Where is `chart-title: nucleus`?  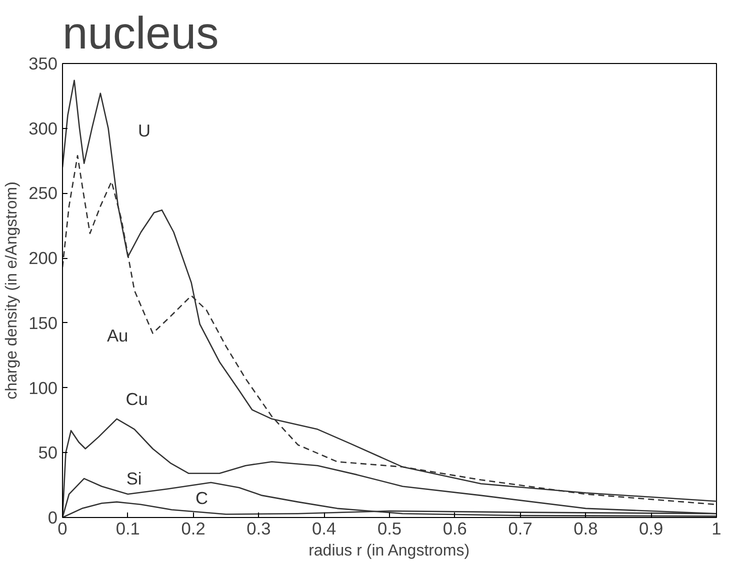 chart-title: nucleus is located at coordinates (140, 33).